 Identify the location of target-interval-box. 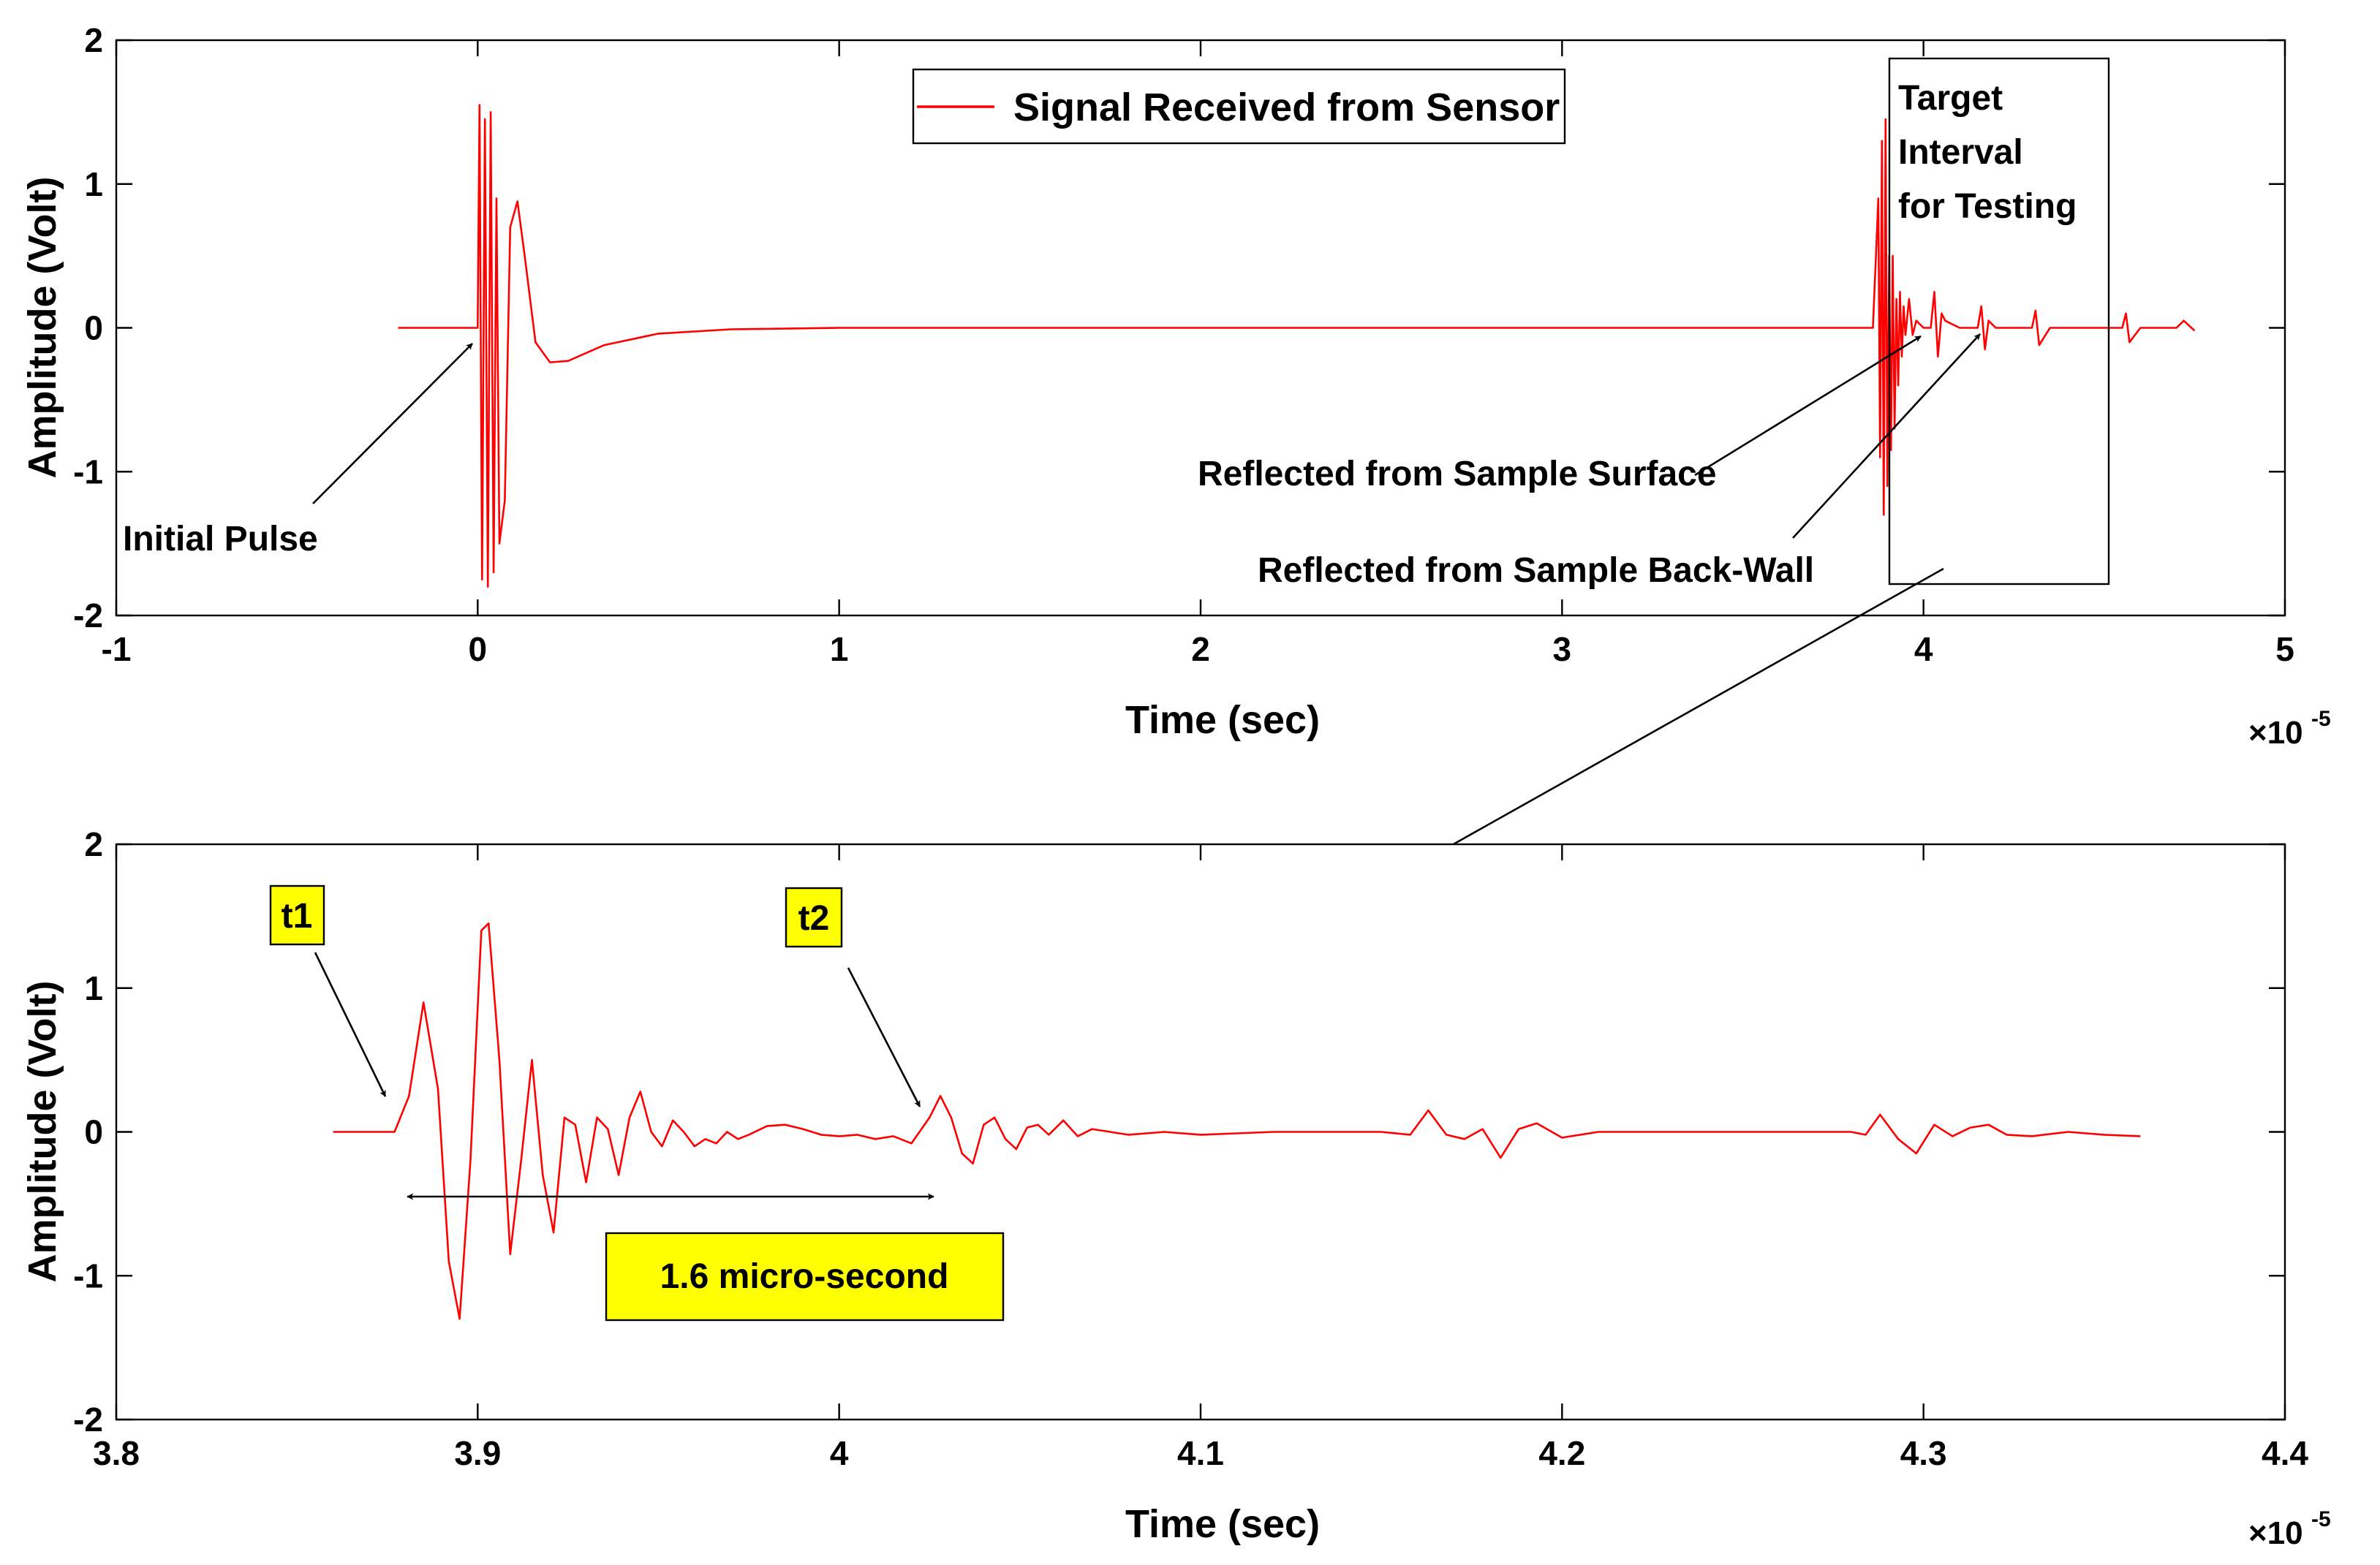
(1999, 321).